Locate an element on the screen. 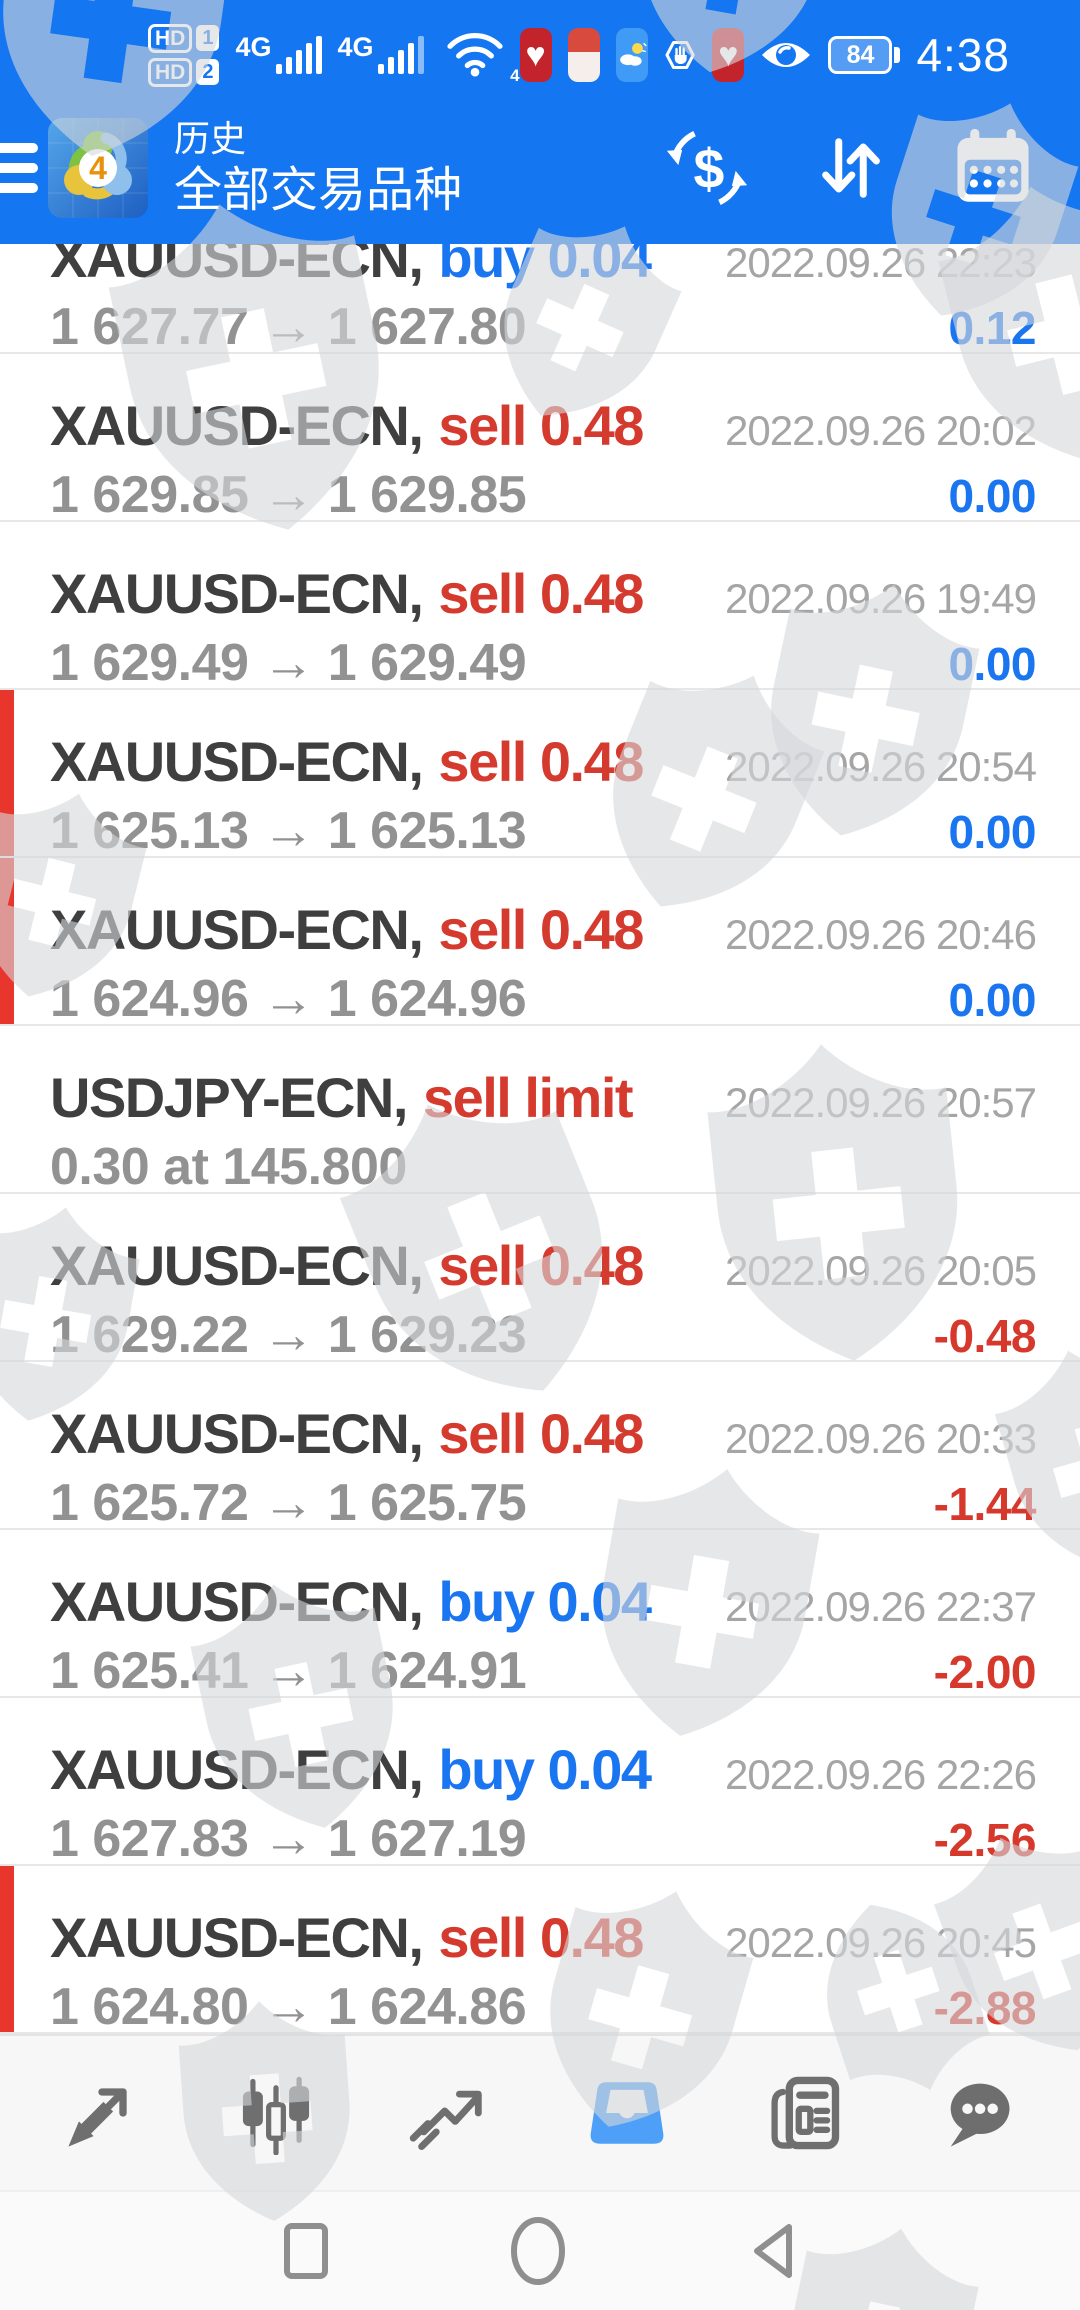 This screenshot has height=2310, width=1080. trade-symbol: USDJPY-ECN, is located at coordinates (229, 1097).